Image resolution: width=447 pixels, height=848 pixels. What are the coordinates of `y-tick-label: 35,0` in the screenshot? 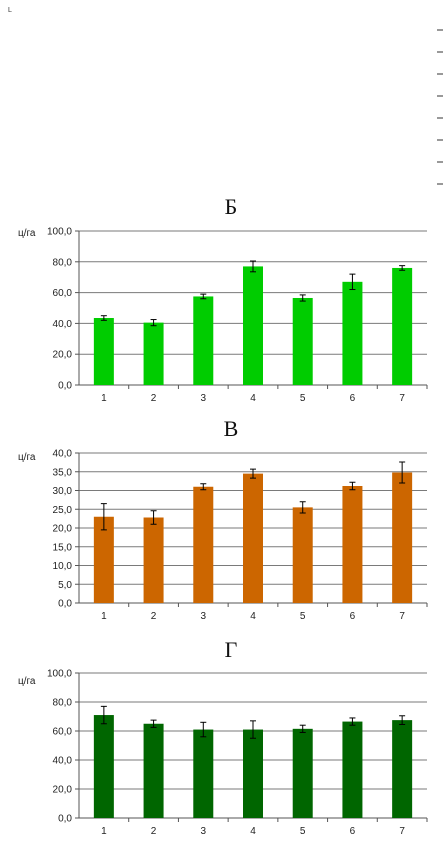 It's located at (63, 472).